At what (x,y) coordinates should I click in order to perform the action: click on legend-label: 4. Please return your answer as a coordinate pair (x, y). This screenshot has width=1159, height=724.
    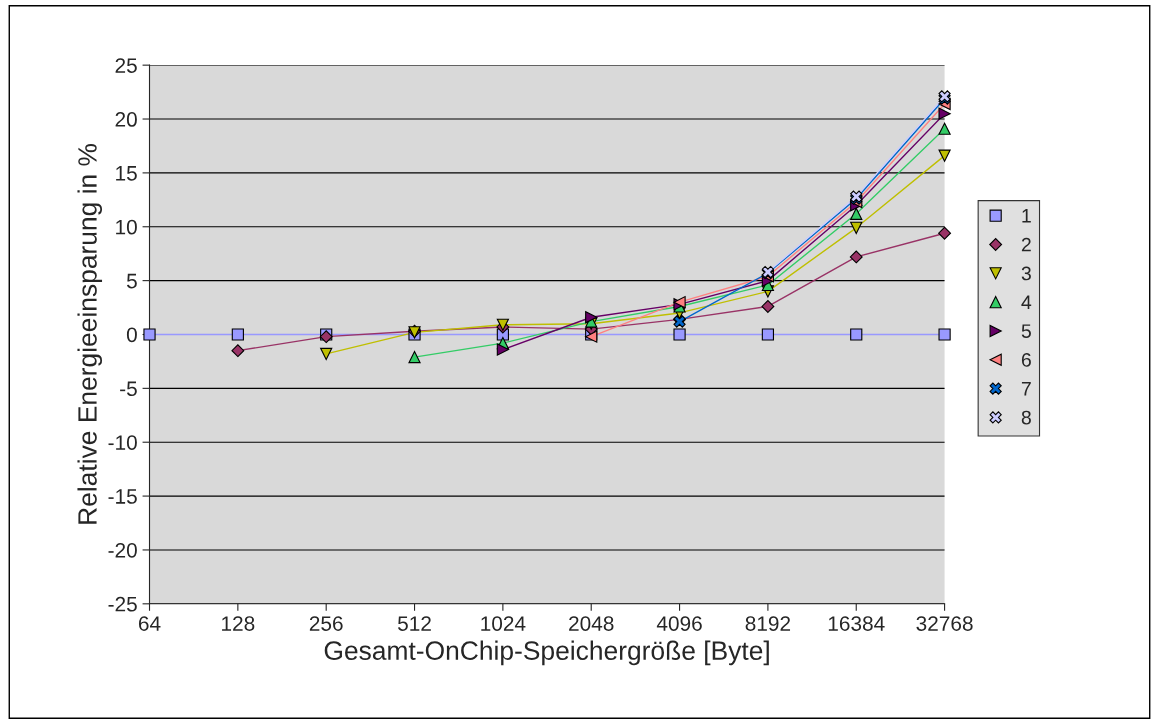
    Looking at the image, I should click on (1026, 302).